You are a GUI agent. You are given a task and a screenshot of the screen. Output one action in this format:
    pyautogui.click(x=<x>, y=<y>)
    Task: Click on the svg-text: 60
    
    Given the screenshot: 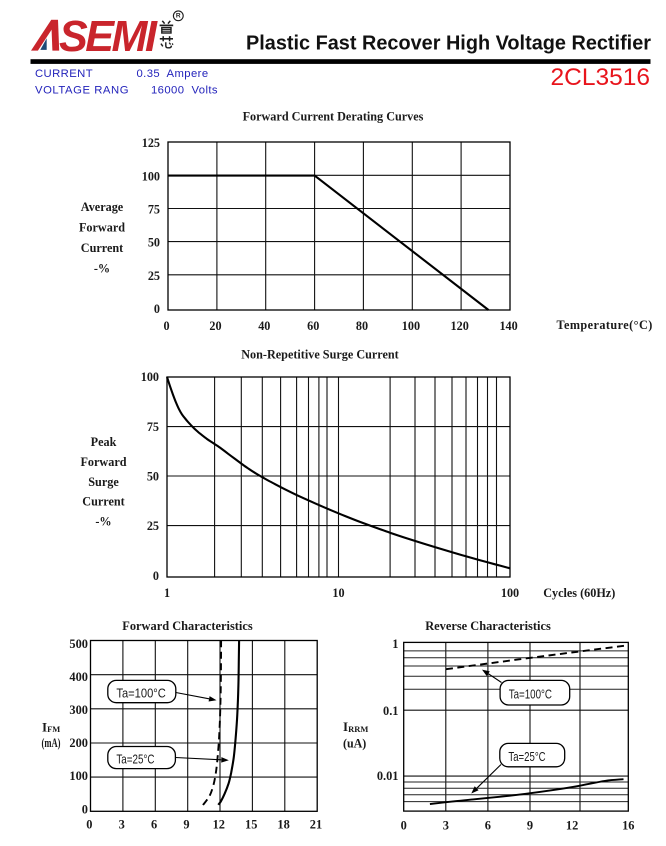 What is the action you would take?
    pyautogui.click(x=313, y=326)
    